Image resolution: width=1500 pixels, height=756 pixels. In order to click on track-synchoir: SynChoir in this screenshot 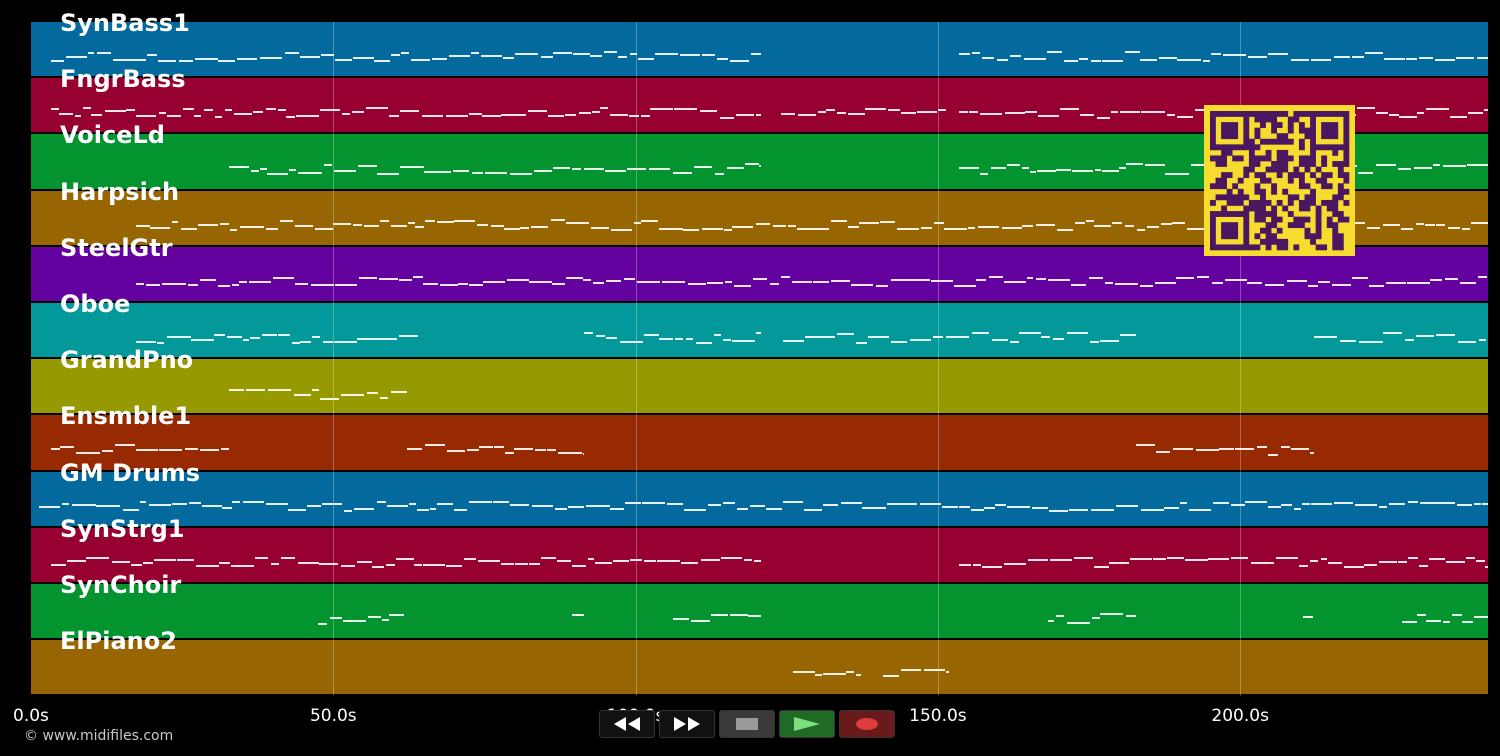, I will do `click(759, 606)`.